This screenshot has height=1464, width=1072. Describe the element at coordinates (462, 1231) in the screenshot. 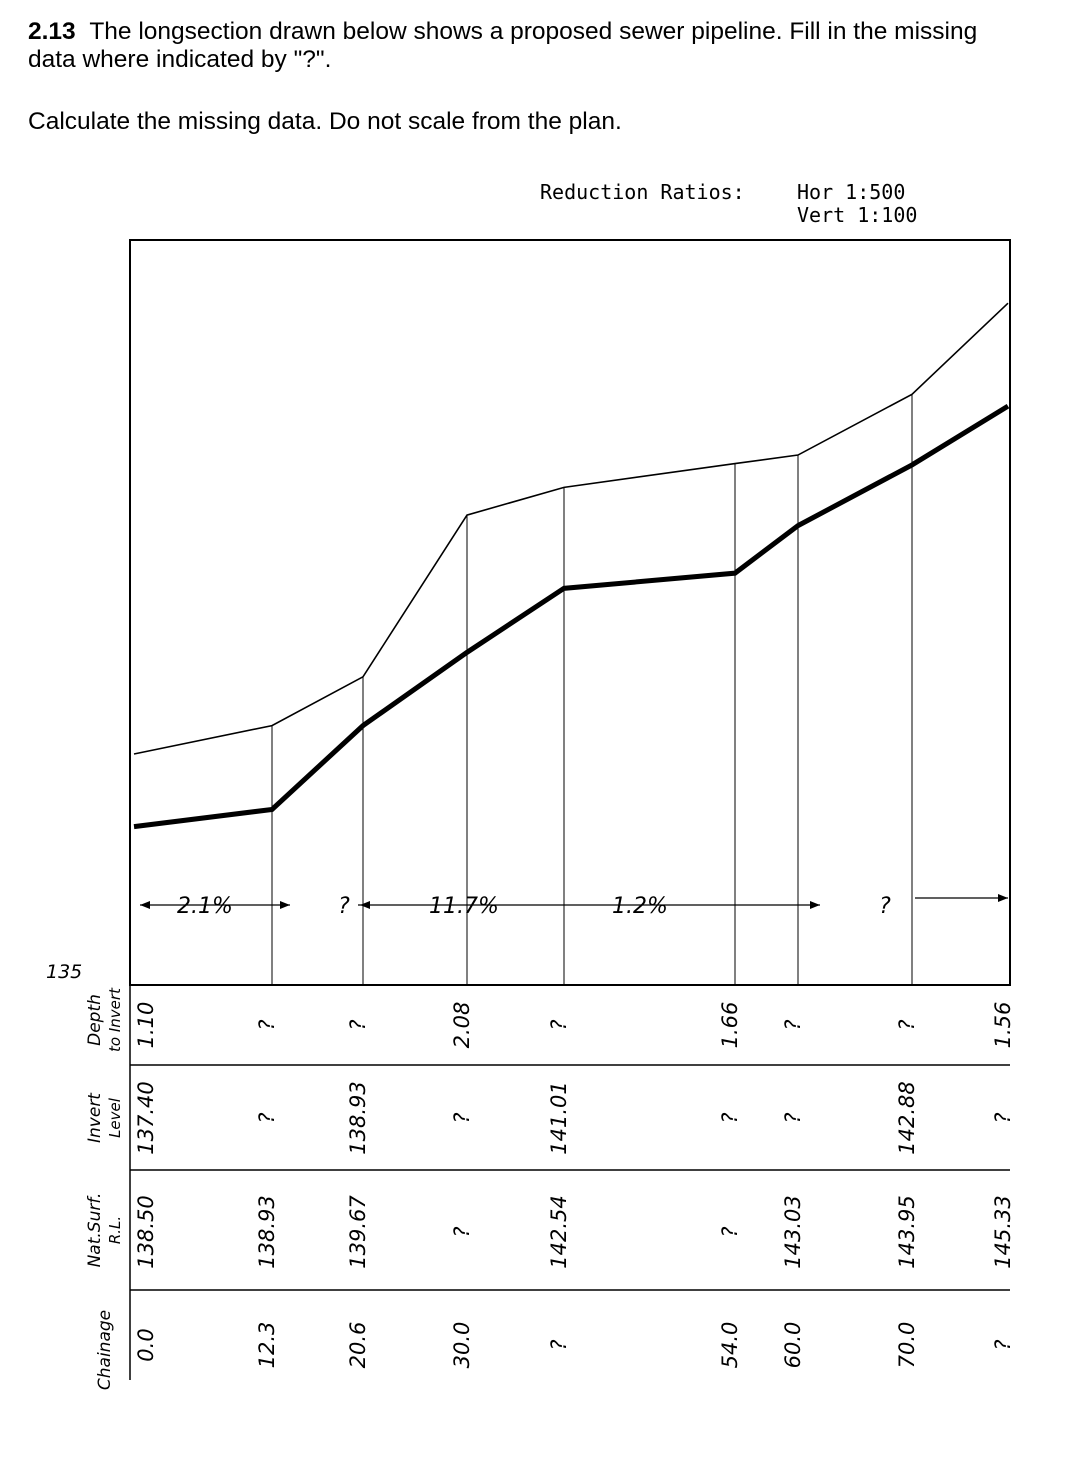

I see `surface-value-3: ?` at that location.